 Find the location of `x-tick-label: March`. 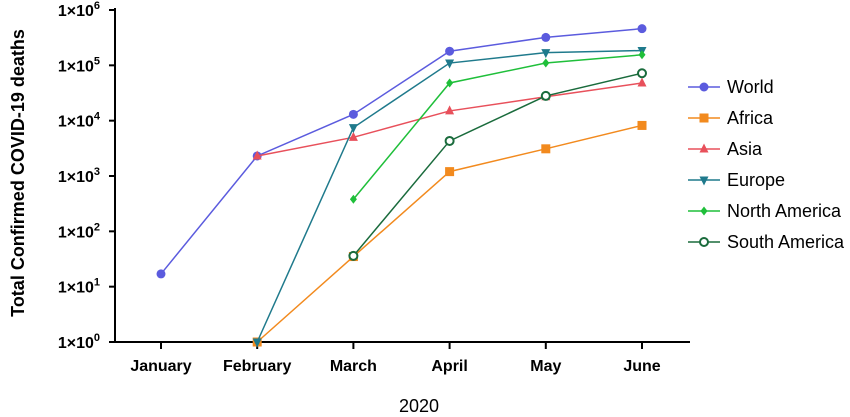

x-tick-label: March is located at coordinates (353, 366).